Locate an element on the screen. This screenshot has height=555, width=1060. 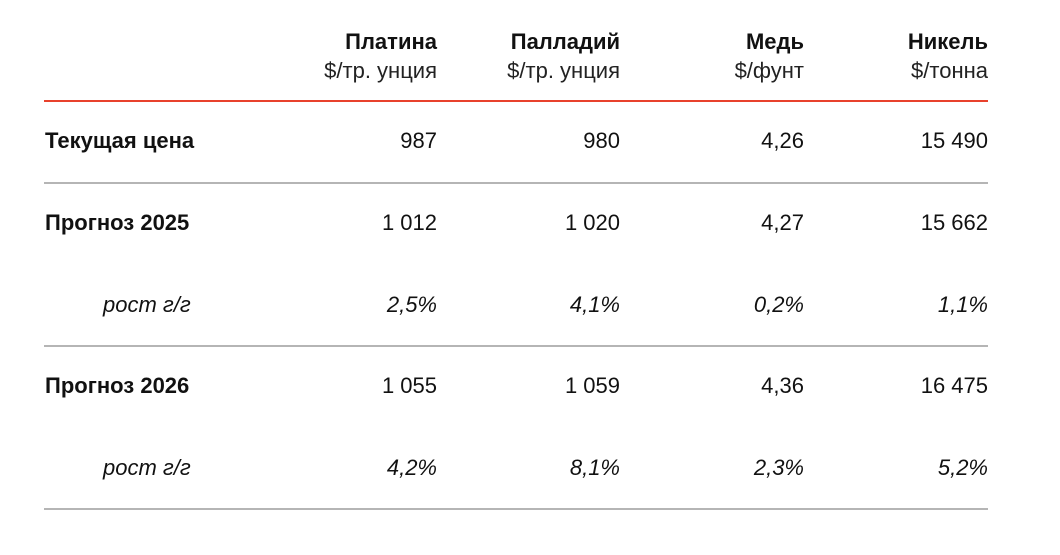
column-name: Никель is located at coordinates (947, 41).